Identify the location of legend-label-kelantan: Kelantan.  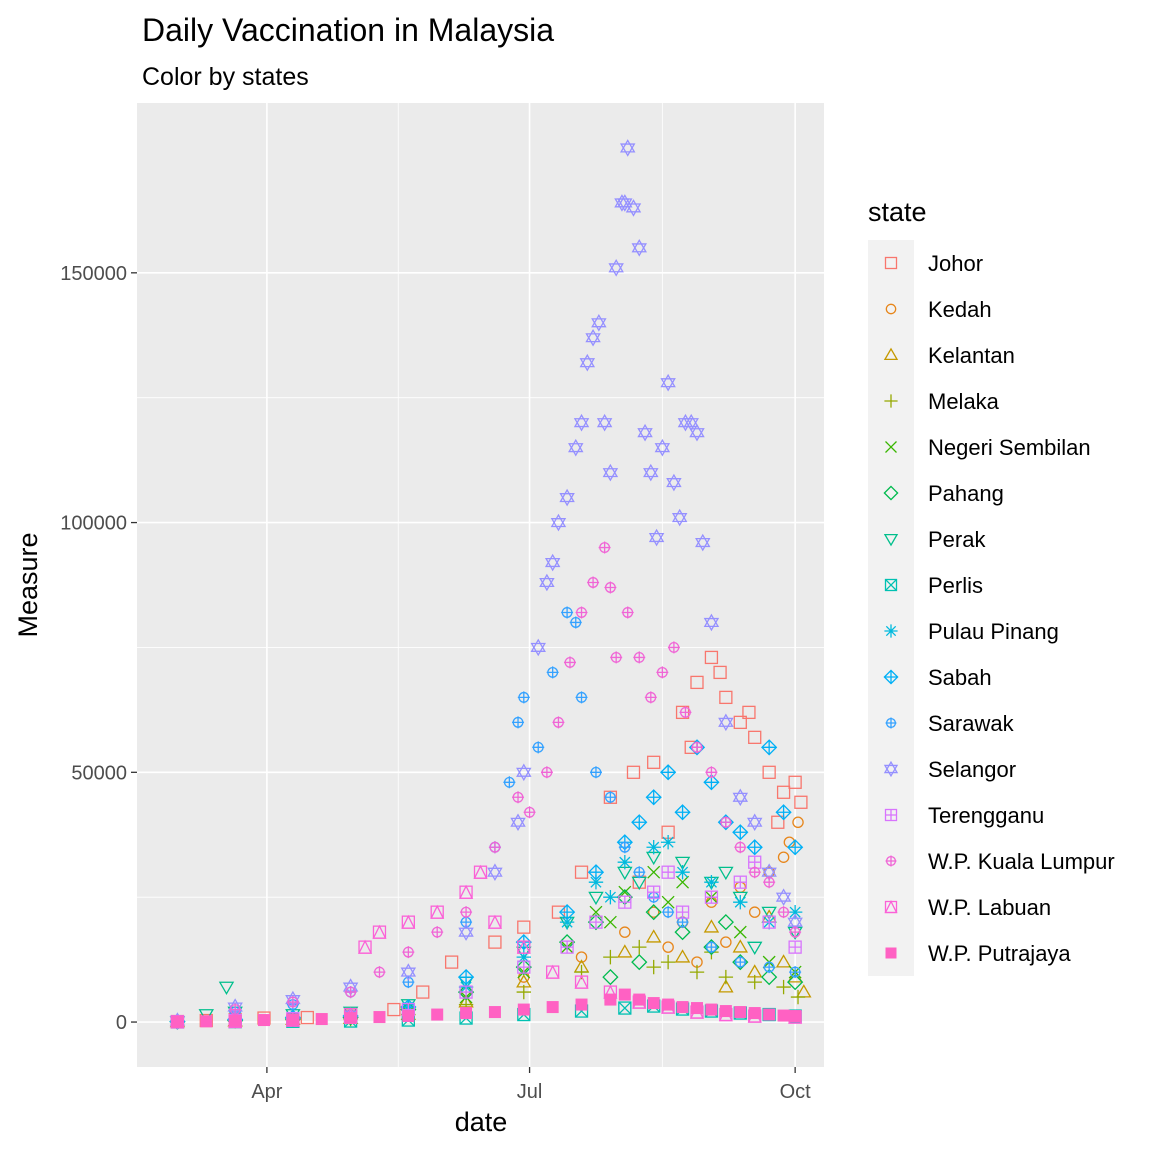
(971, 355).